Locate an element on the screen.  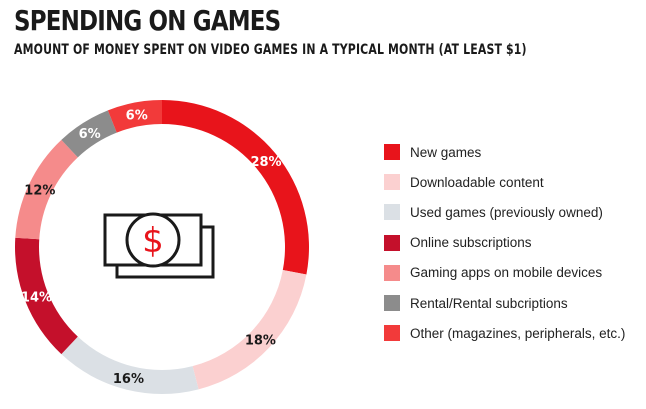
dollar-bill-icon: $ is located at coordinates (159, 245).